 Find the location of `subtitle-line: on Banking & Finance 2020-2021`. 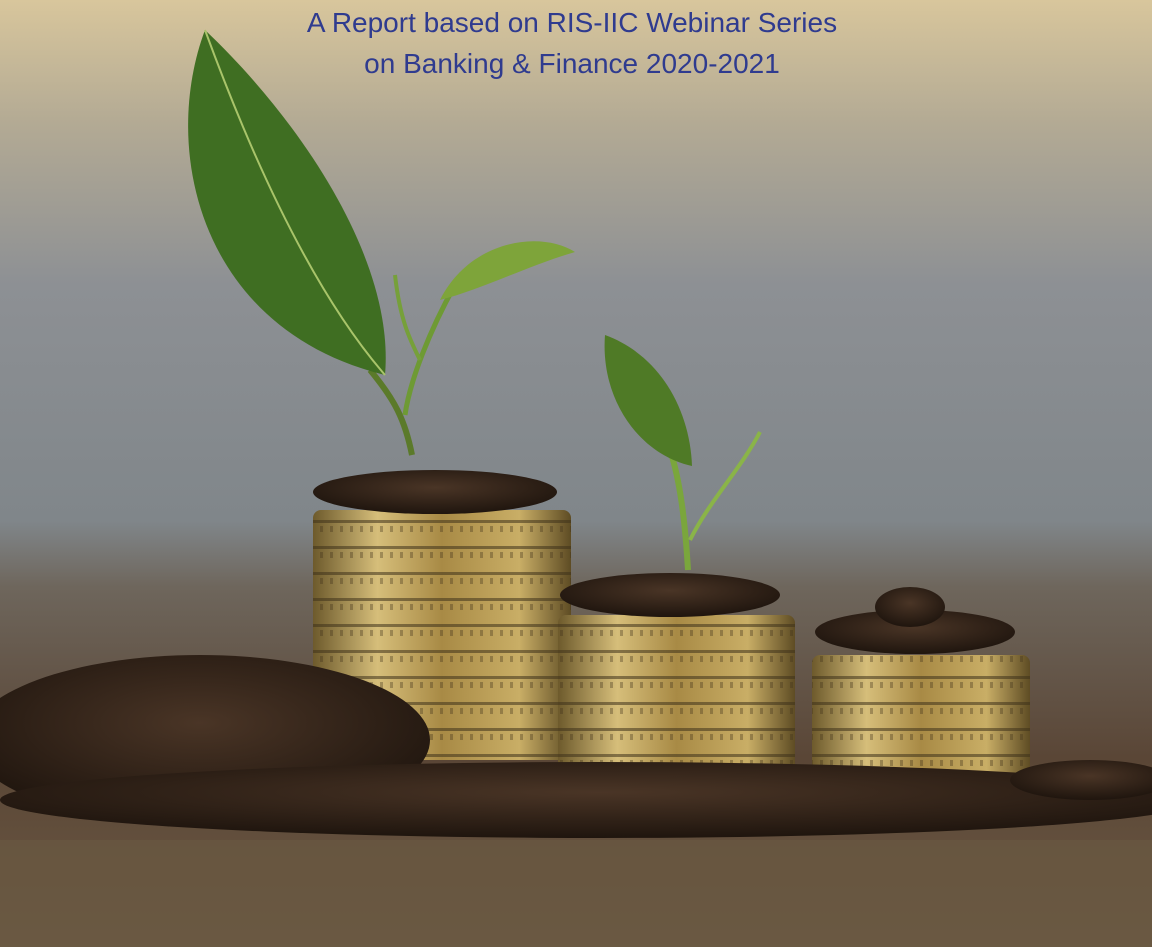

subtitle-line: on Banking & Finance 2020-2021 is located at coordinates (572, 63).